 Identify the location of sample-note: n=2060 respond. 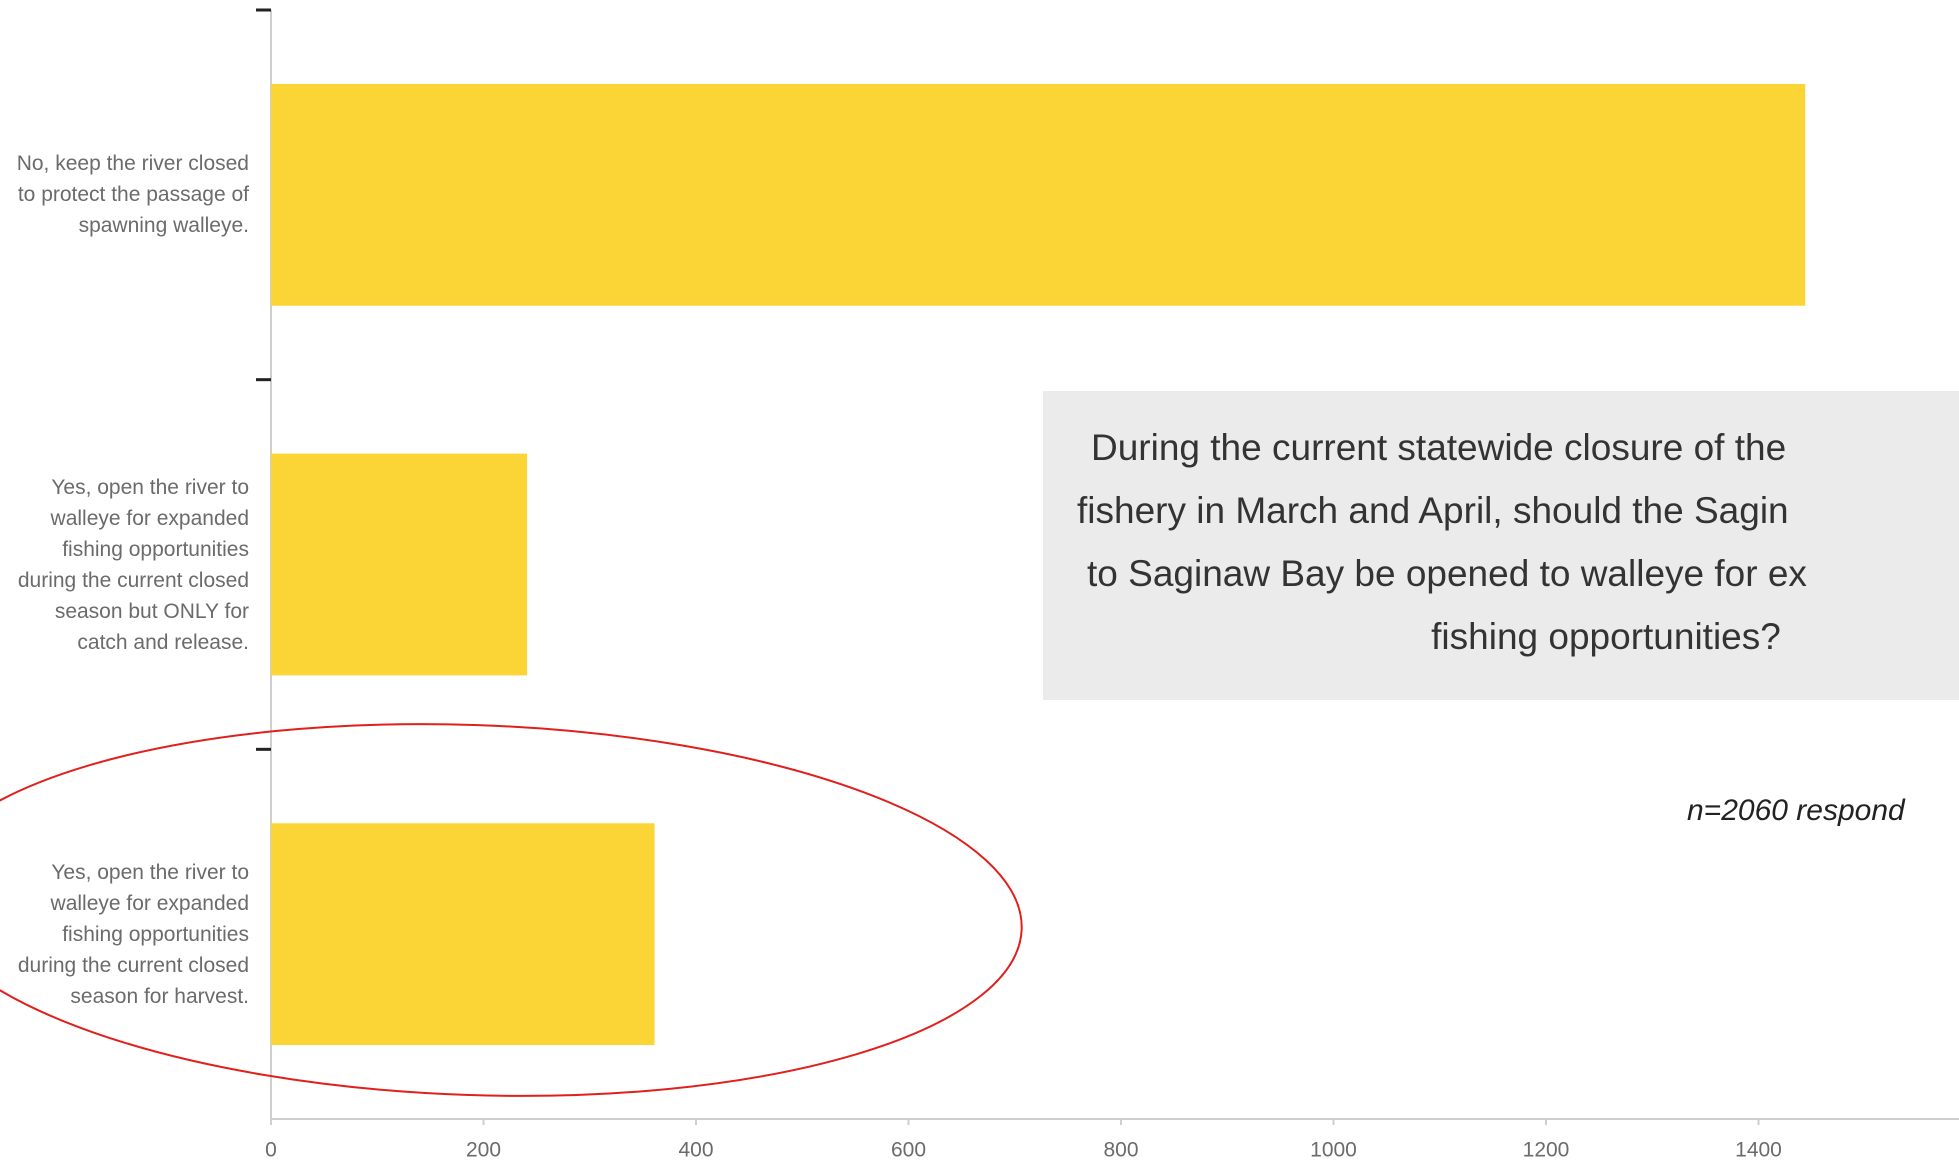
(1796, 810).